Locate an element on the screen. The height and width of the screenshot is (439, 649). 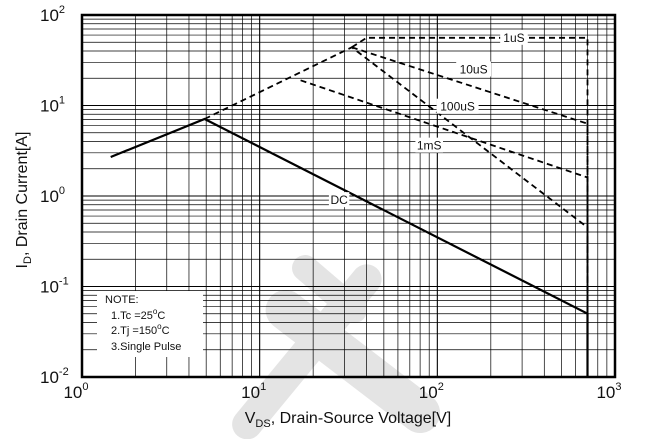
curve-label: 1mS is located at coordinates (429, 146).